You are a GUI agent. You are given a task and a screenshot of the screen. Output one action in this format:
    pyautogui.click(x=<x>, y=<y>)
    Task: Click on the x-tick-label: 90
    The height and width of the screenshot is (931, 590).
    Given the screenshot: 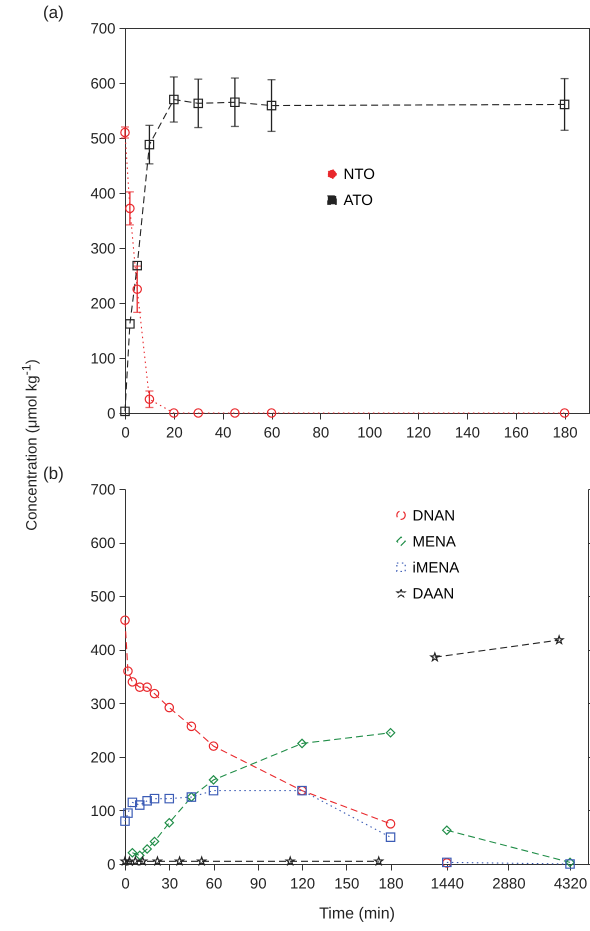 What is the action you would take?
    pyautogui.click(x=258, y=884)
    